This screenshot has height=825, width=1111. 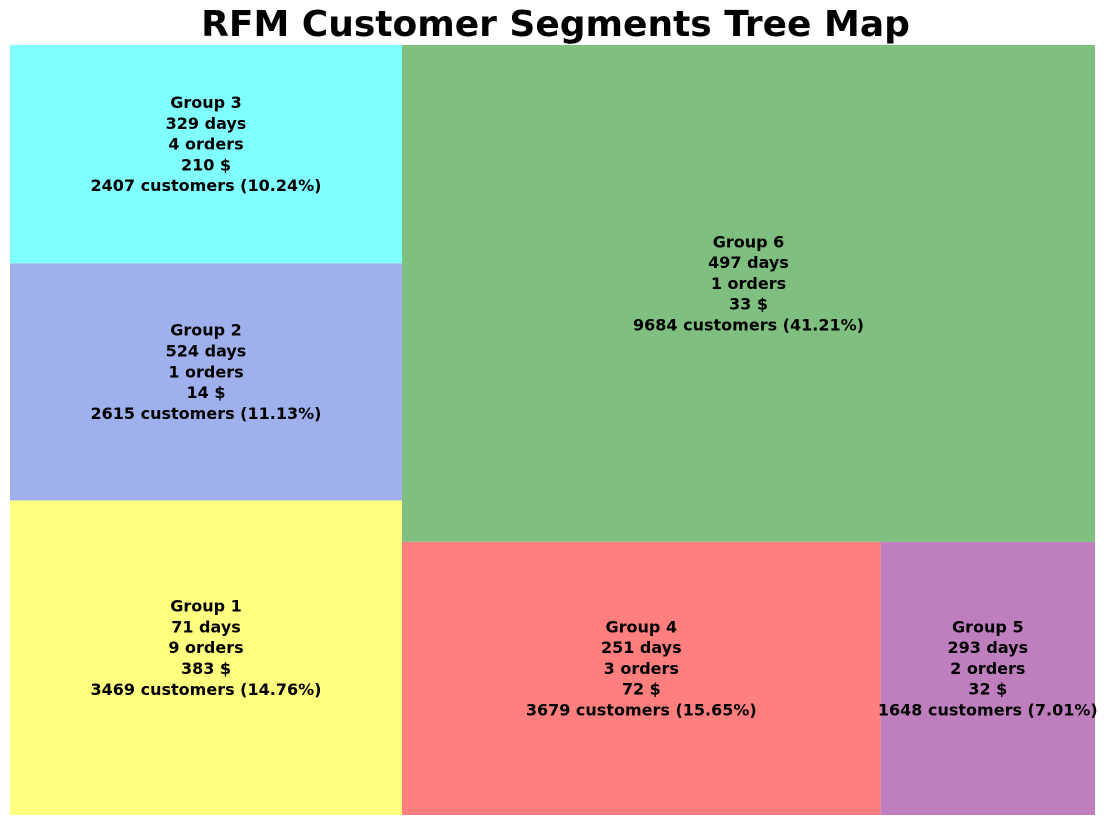 I want to click on treemap-label-group-4-line-5: 3679 customers (15.65%), so click(x=641, y=709).